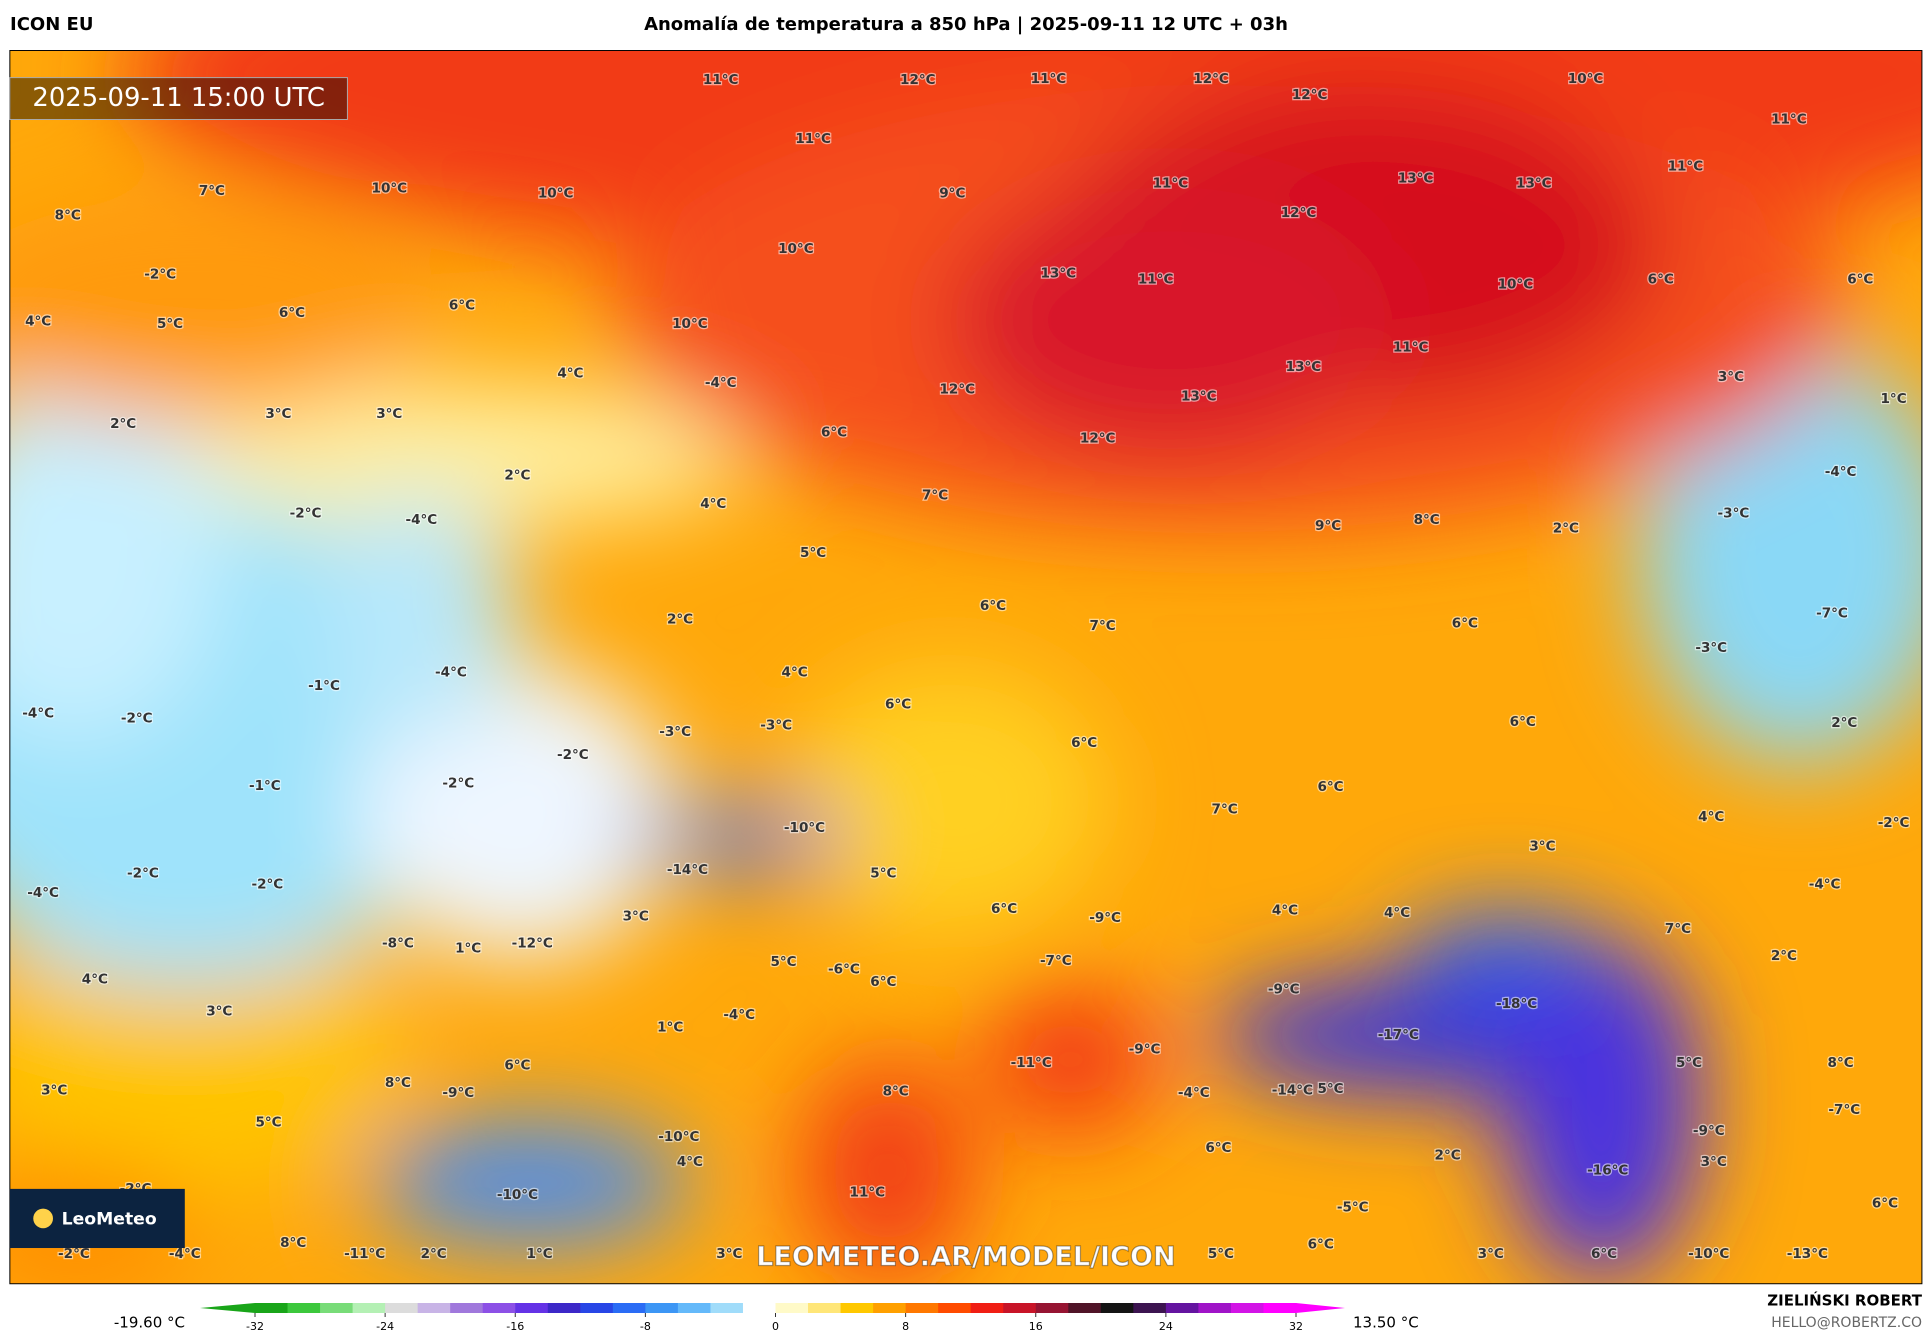  What do you see at coordinates (1846, 1323) in the screenshot?
I see `email: HELLO@ROBERTZ.CO` at bounding box center [1846, 1323].